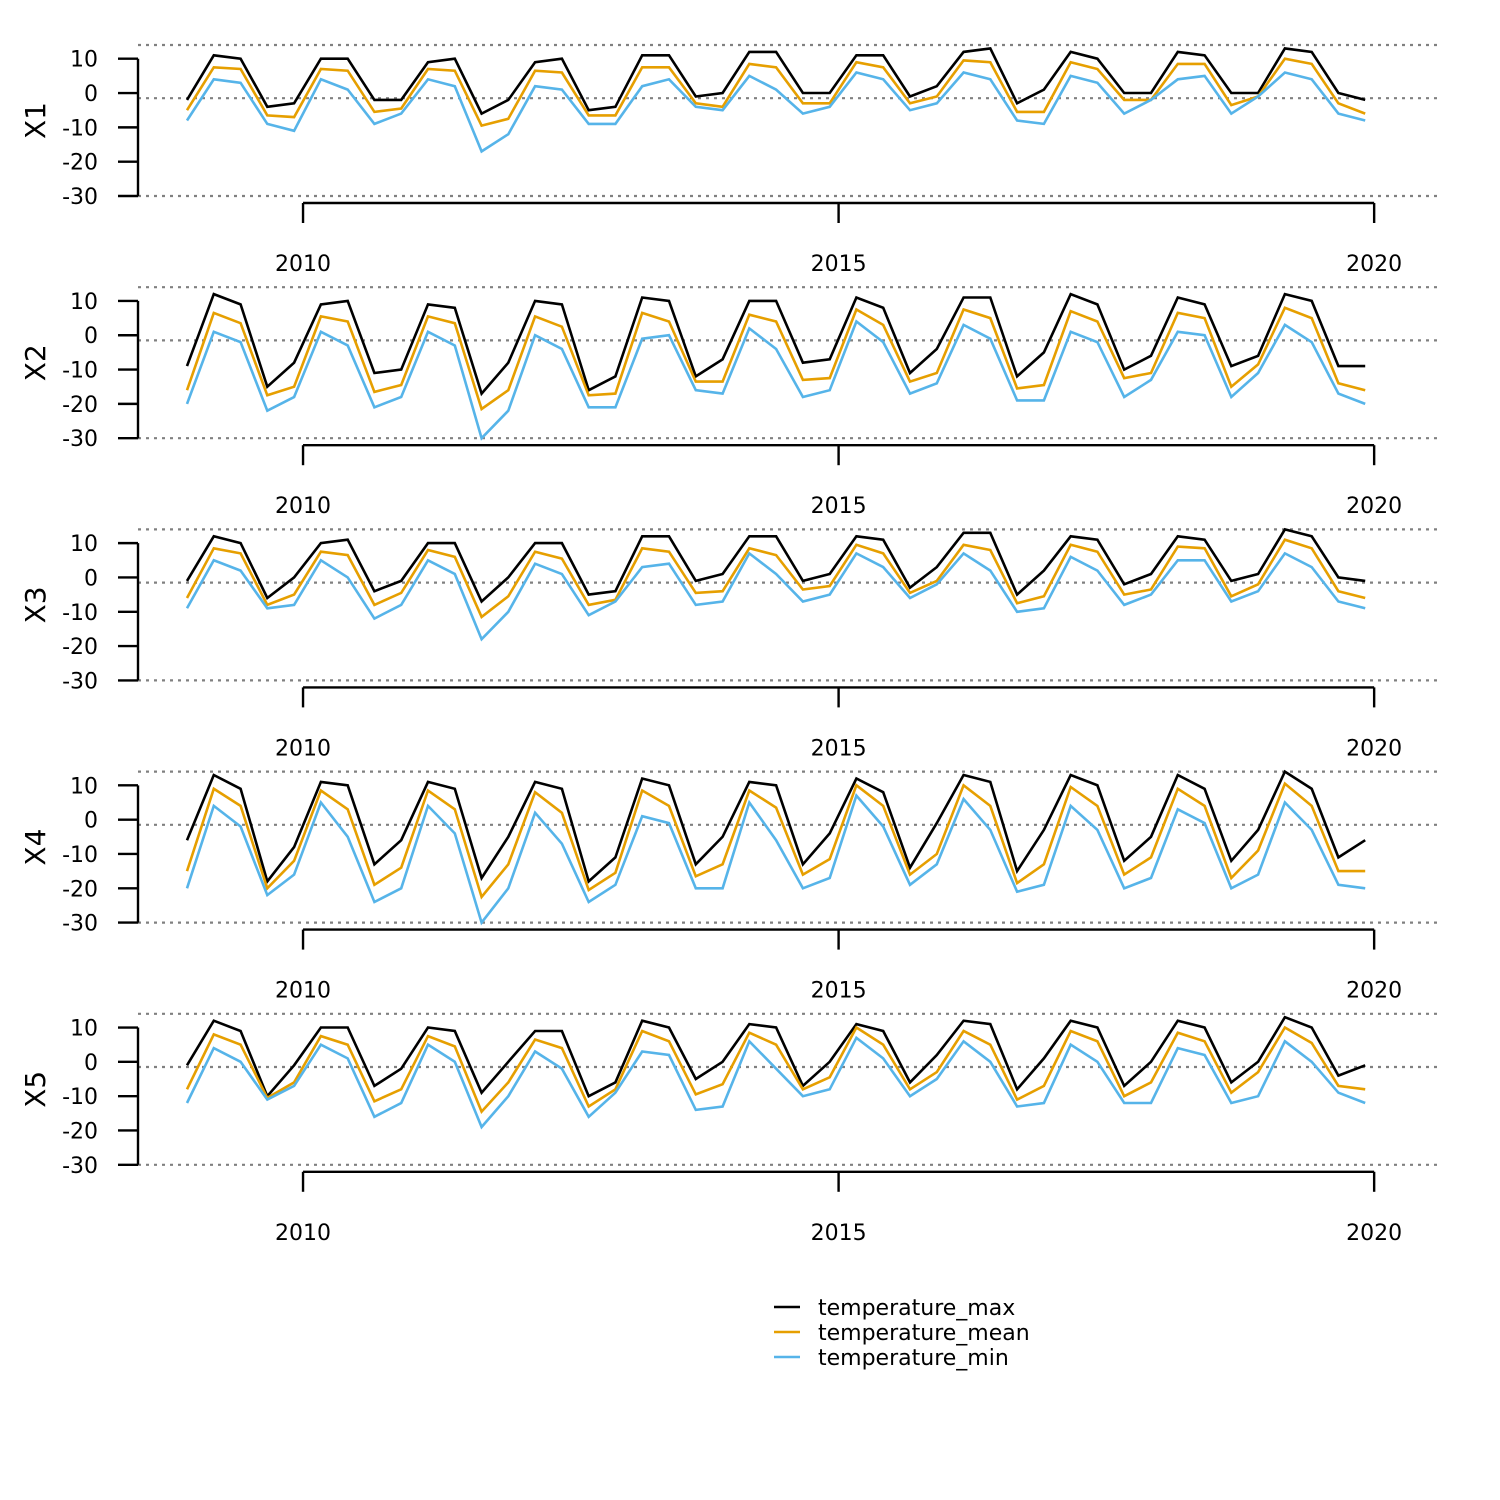 The width and height of the screenshot is (1500, 1500). I want to click on legend-label: temperature_min, so click(913, 1358).